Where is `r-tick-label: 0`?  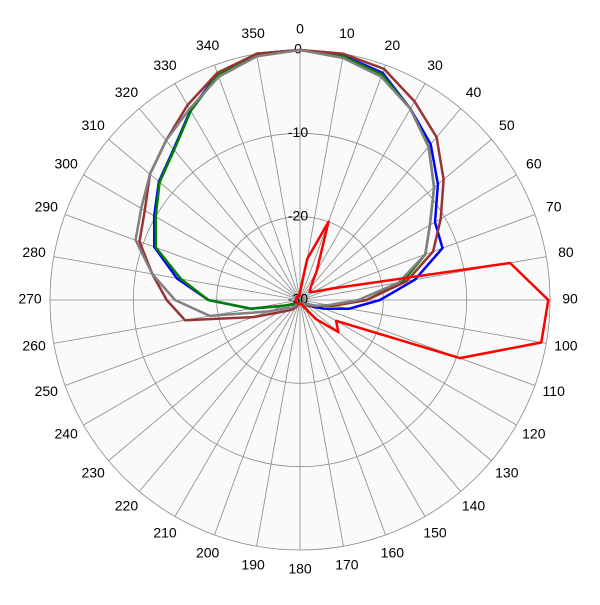
r-tick-label: 0 is located at coordinates (298, 49).